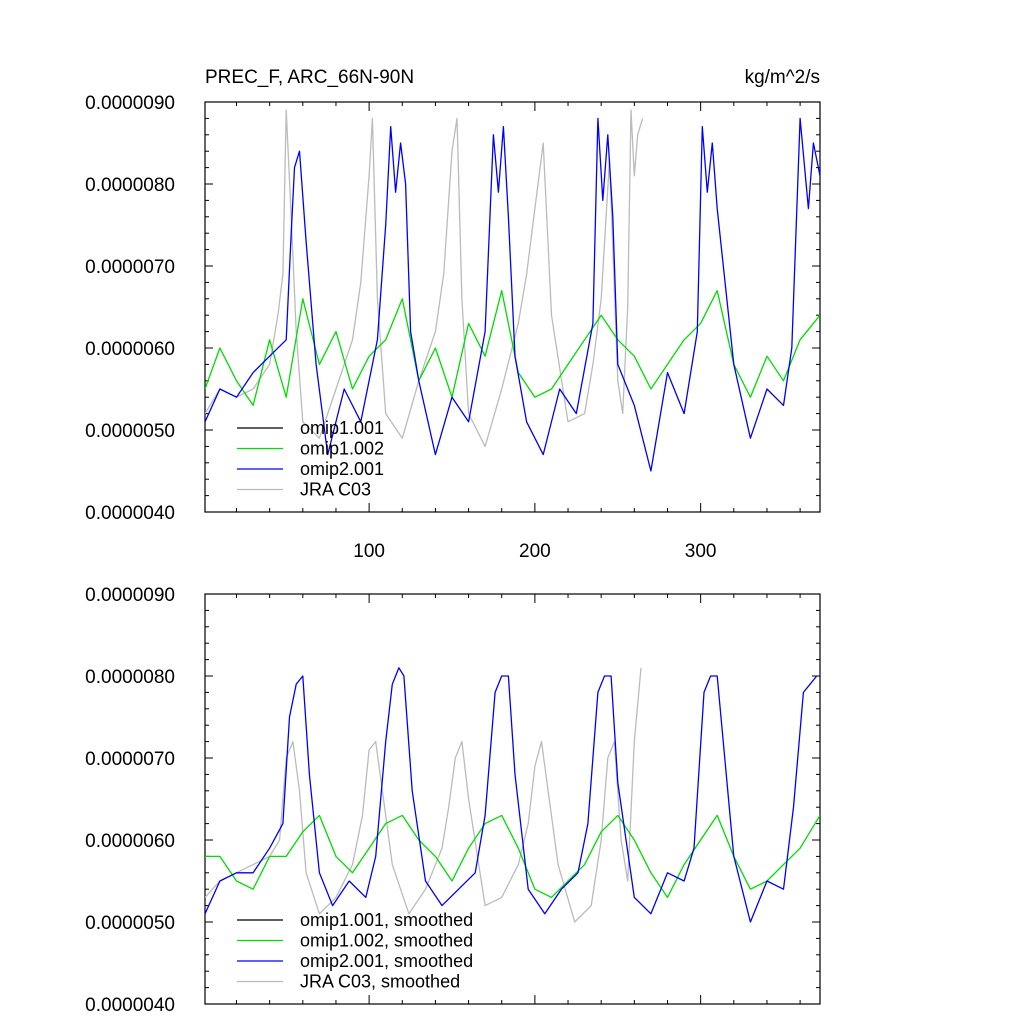 The width and height of the screenshot is (1024, 1024). What do you see at coordinates (782, 77) in the screenshot?
I see `chart-units: kg/m^2/s` at bounding box center [782, 77].